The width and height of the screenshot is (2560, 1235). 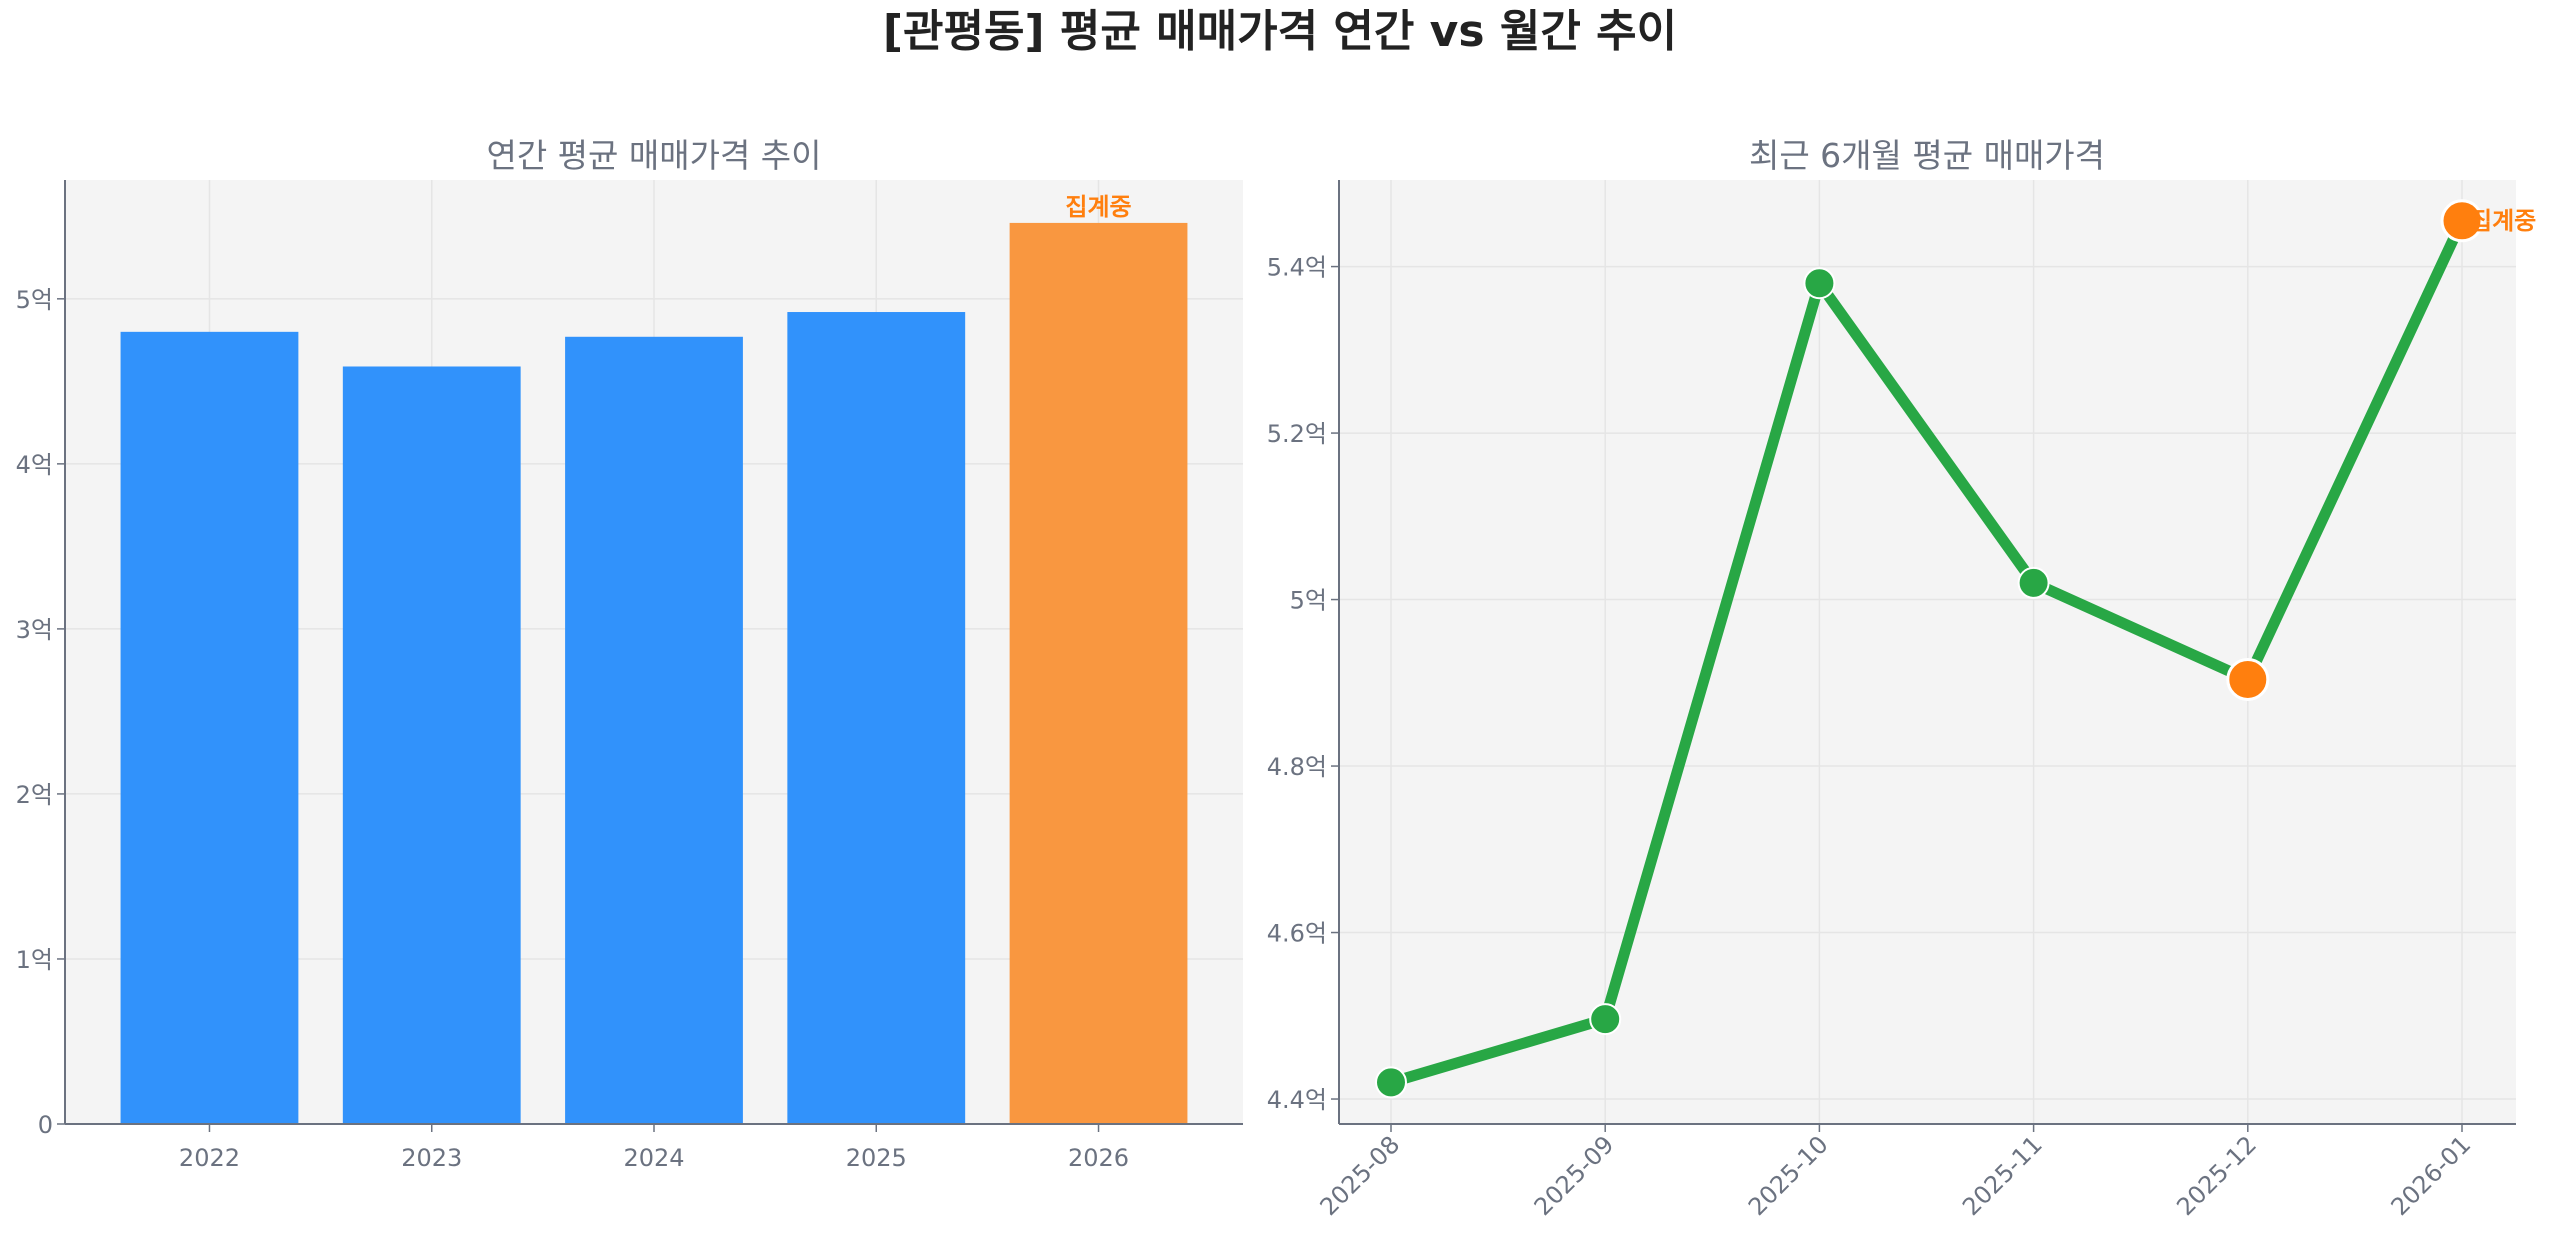 I want to click on y-tick-label: 3억, so click(x=34, y=630).